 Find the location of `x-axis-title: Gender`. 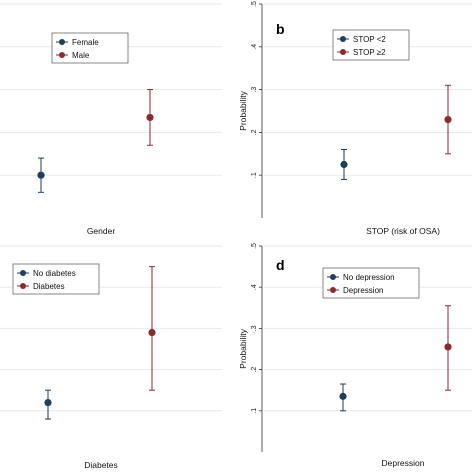

x-axis-title: Gender is located at coordinates (101, 231).